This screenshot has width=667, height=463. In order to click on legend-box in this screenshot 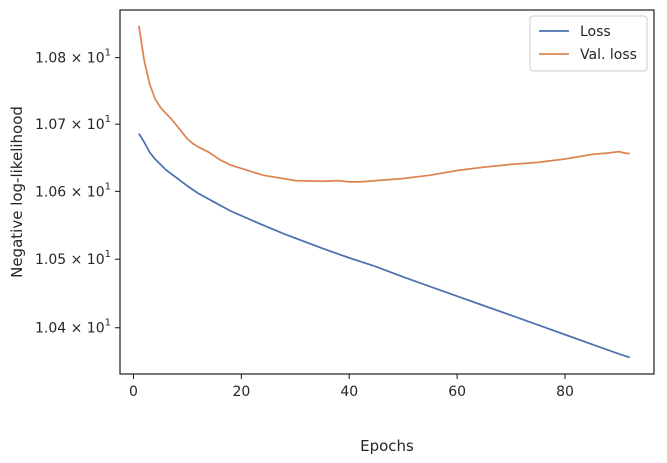, I will do `click(588, 43)`.